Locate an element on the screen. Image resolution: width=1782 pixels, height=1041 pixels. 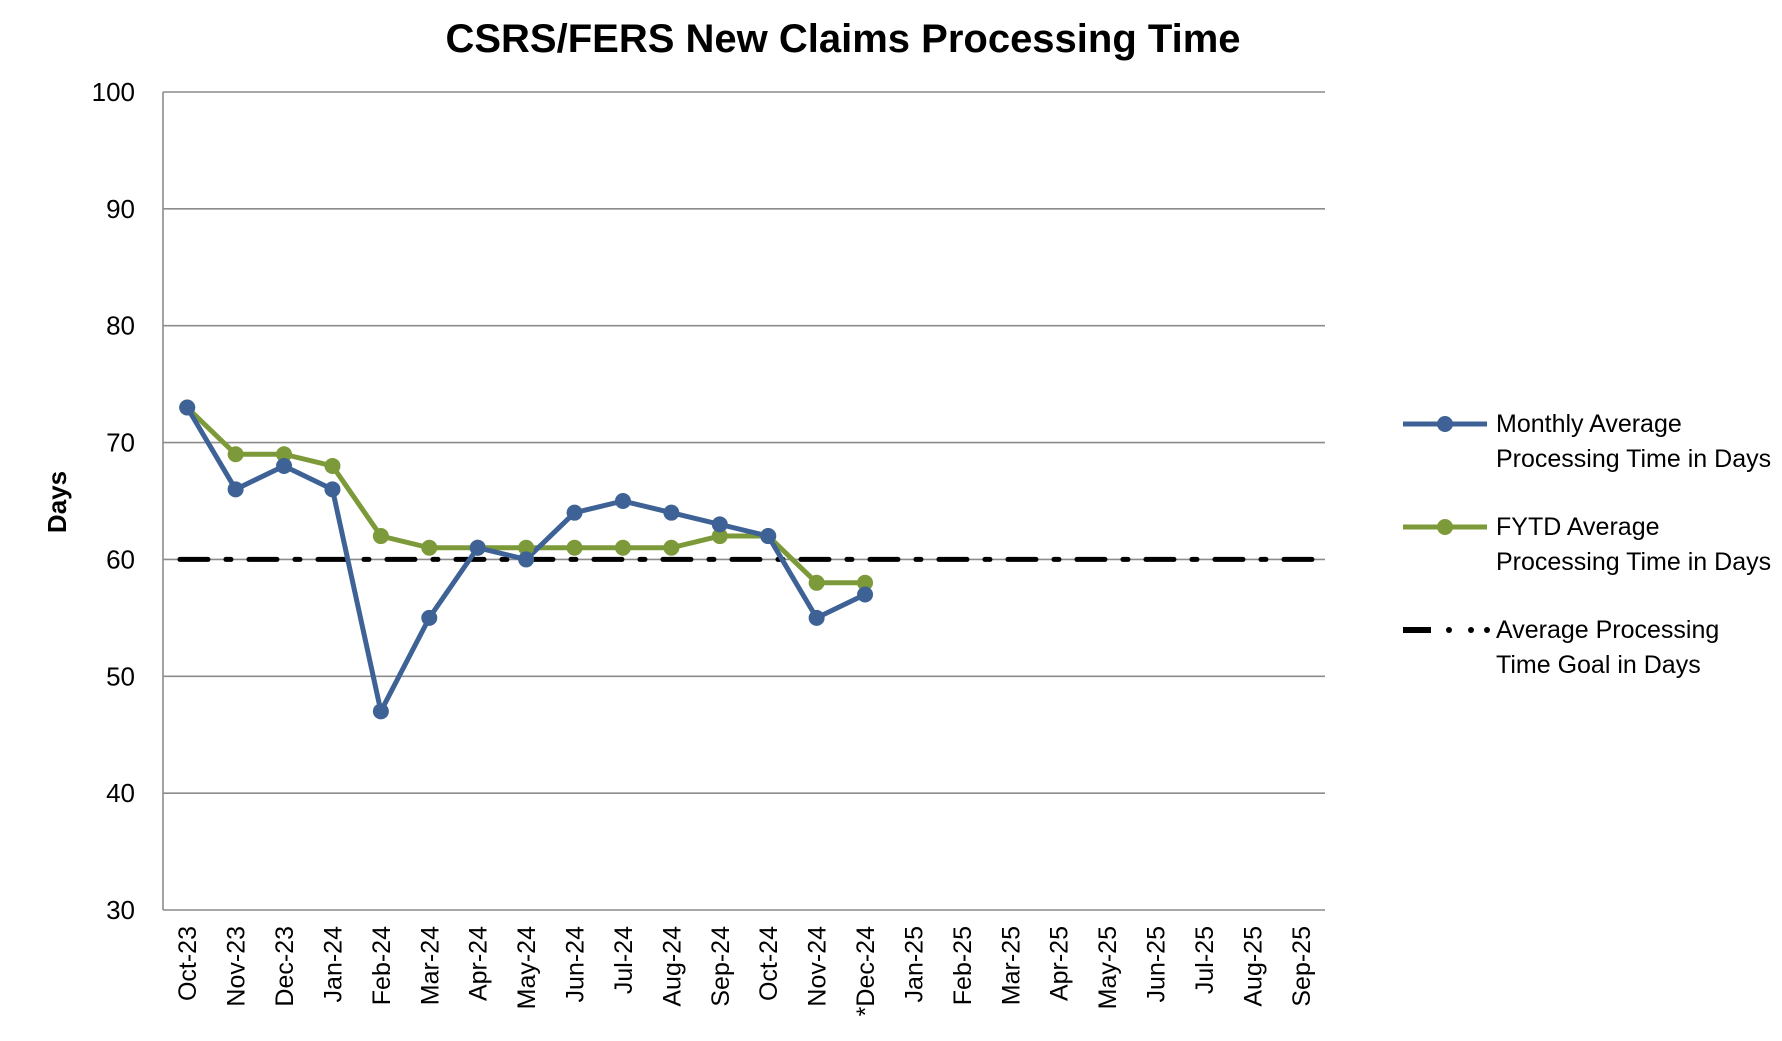
legend-label: Monthly Average is located at coordinates (1589, 424).